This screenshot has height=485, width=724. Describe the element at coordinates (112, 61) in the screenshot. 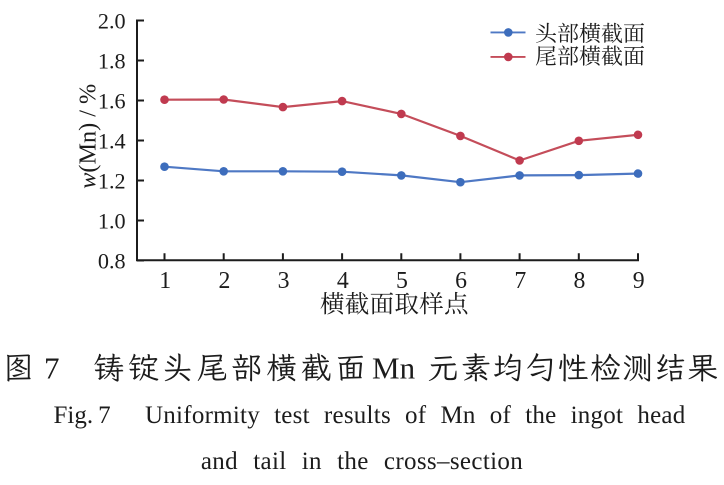

I see `svg-text: 1.8` at that location.